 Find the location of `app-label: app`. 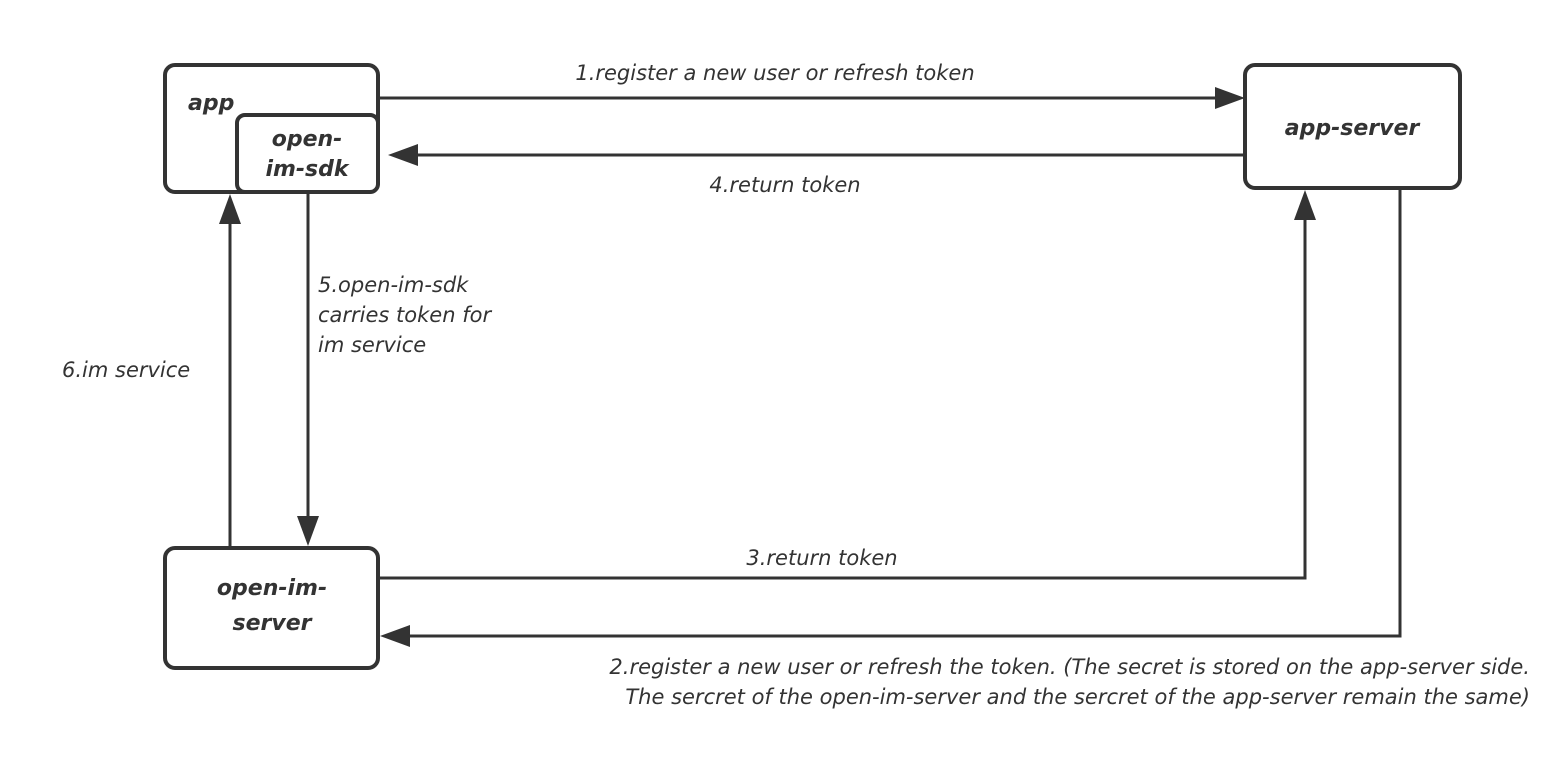

app-label: app is located at coordinates (211, 103).